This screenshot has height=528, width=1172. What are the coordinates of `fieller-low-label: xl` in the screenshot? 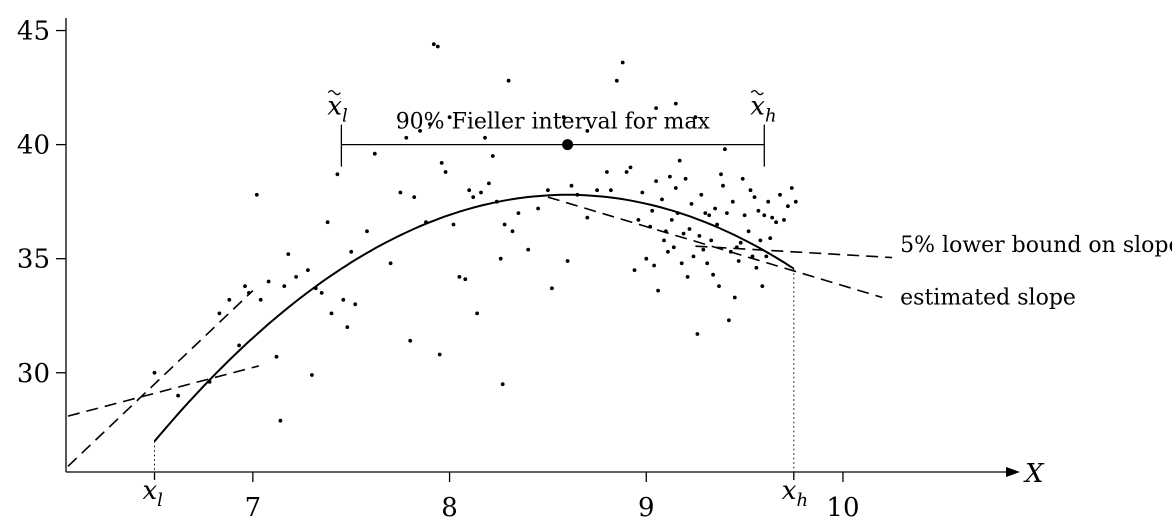 It's located at (337, 109).